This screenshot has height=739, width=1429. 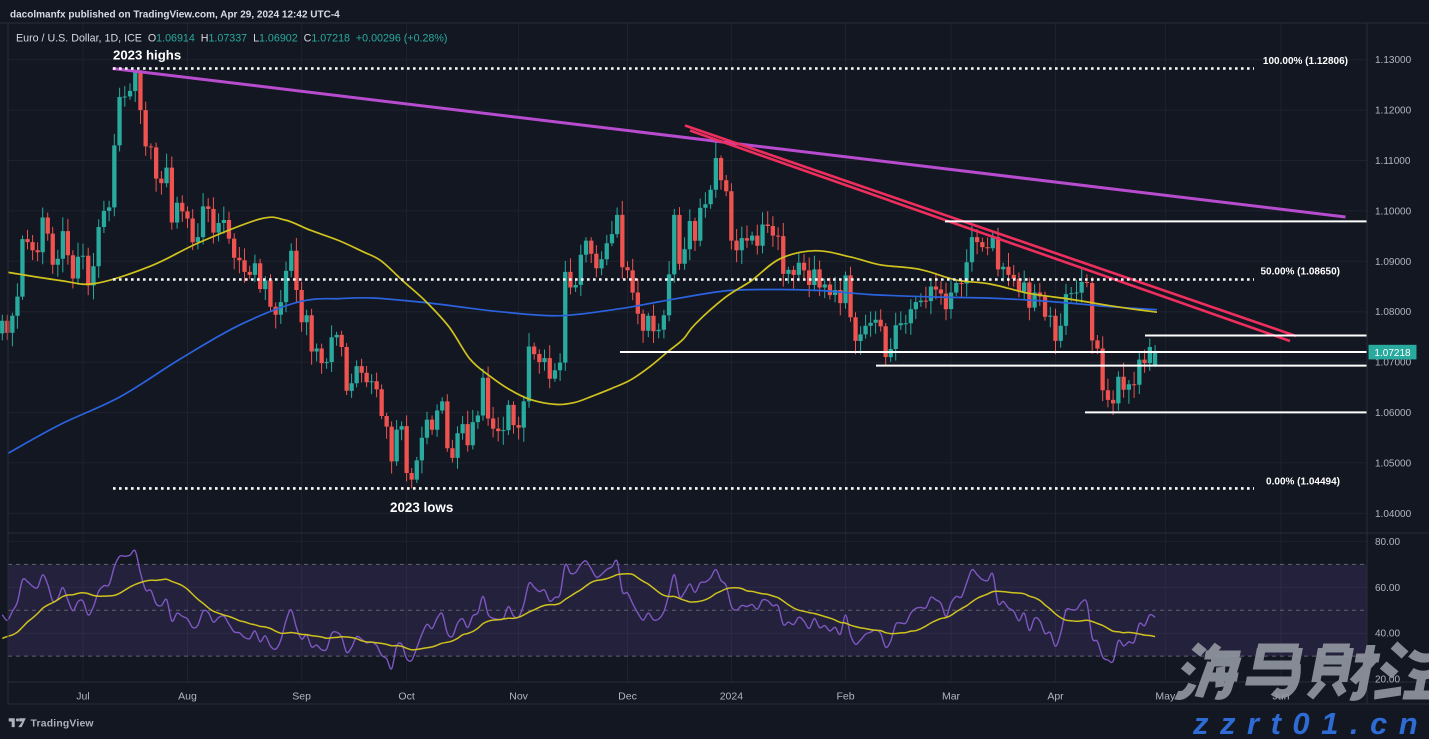 What do you see at coordinates (1303, 482) in the screenshot?
I see `svg-text: 0.00% (1.04494)` at bounding box center [1303, 482].